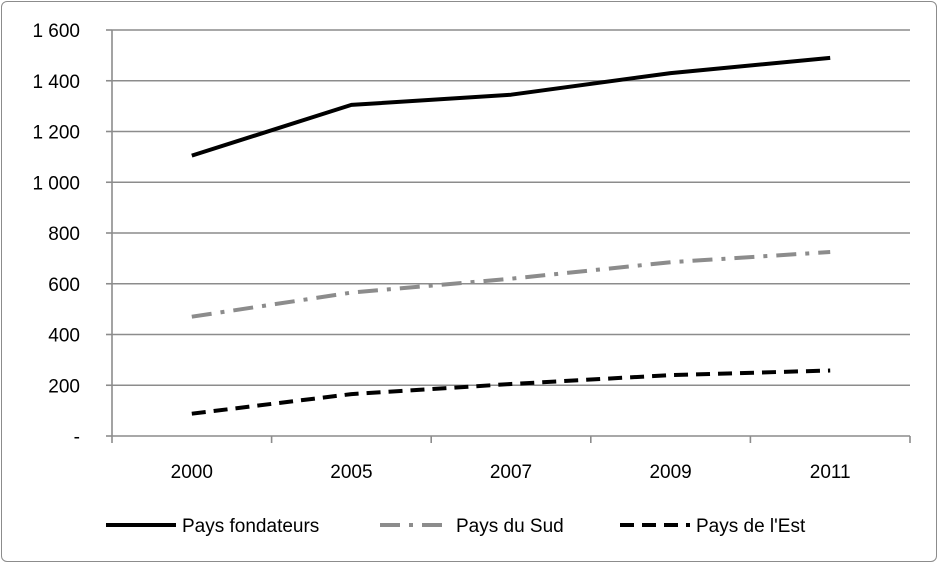 This screenshot has width=940, height=565. I want to click on x-tick-label: 2000, so click(192, 472).